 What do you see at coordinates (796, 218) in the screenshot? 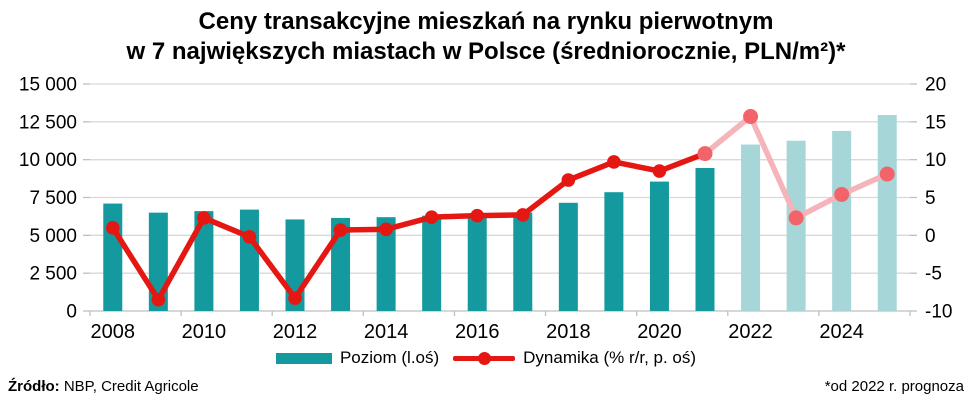
I see `dot-2023` at bounding box center [796, 218].